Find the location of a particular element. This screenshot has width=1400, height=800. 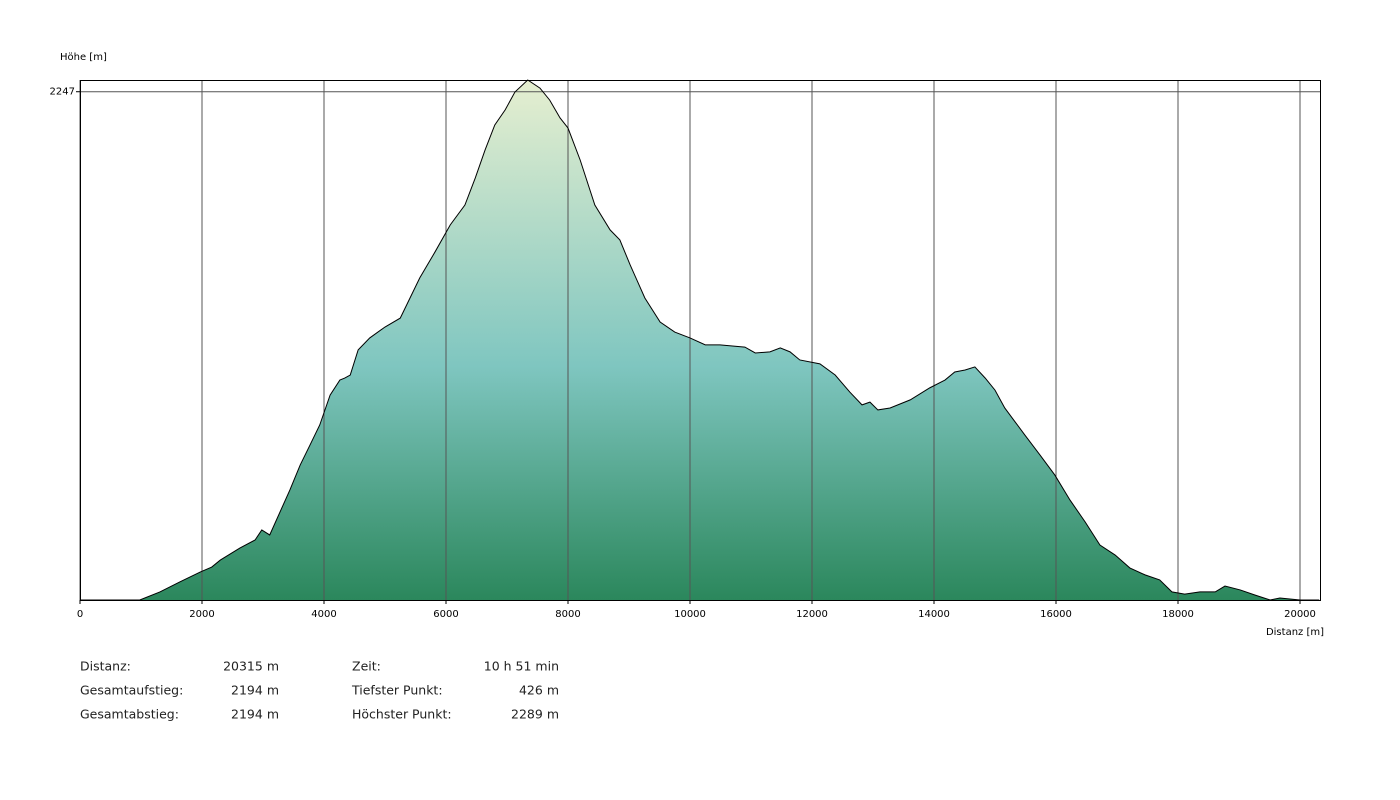

x-axis-label: Distanz [m] is located at coordinates (1295, 632).